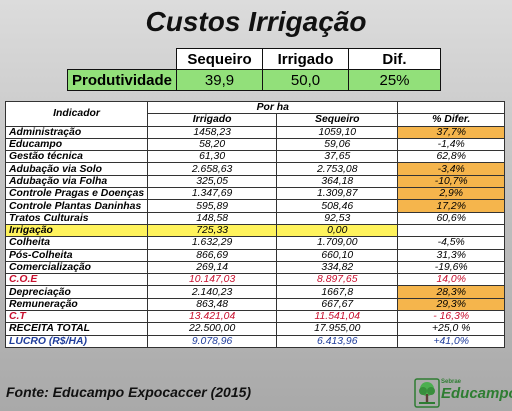 This screenshot has width=512, height=411. What do you see at coordinates (122, 59) in the screenshot?
I see `summary-empty-cell` at bounding box center [122, 59].